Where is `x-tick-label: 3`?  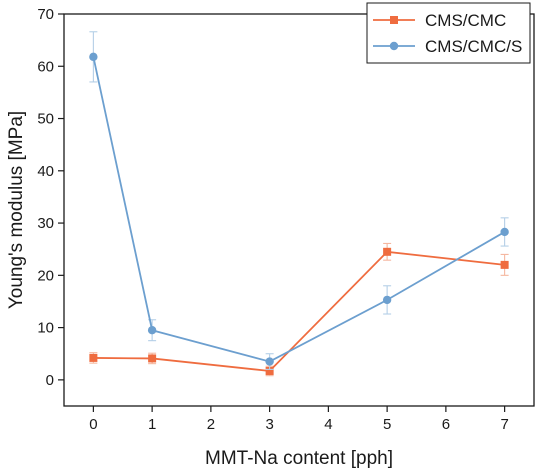 x-tick-label: 3 is located at coordinates (269, 424).